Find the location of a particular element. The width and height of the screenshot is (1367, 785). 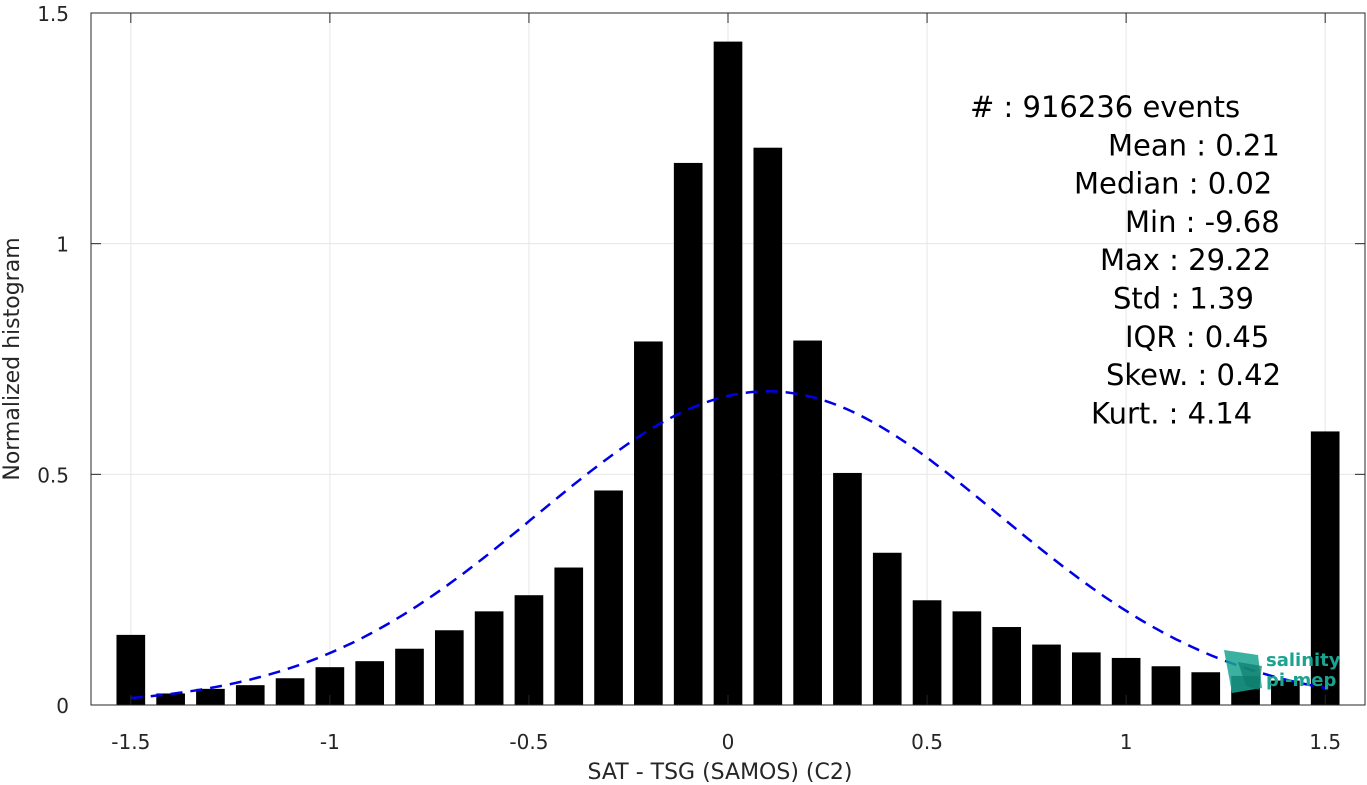

salinity-pimep-logo: salinity pi-mep is located at coordinates (1282, 671).